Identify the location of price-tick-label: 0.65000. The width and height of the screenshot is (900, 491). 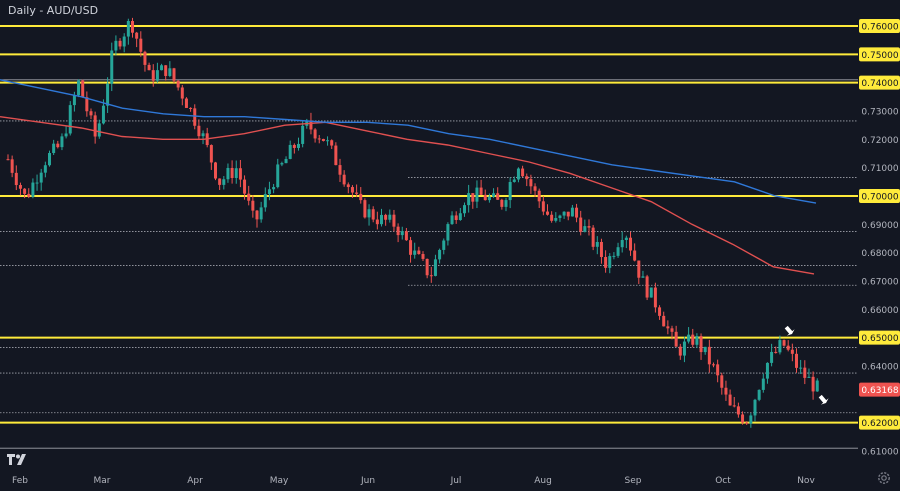
(879, 339).